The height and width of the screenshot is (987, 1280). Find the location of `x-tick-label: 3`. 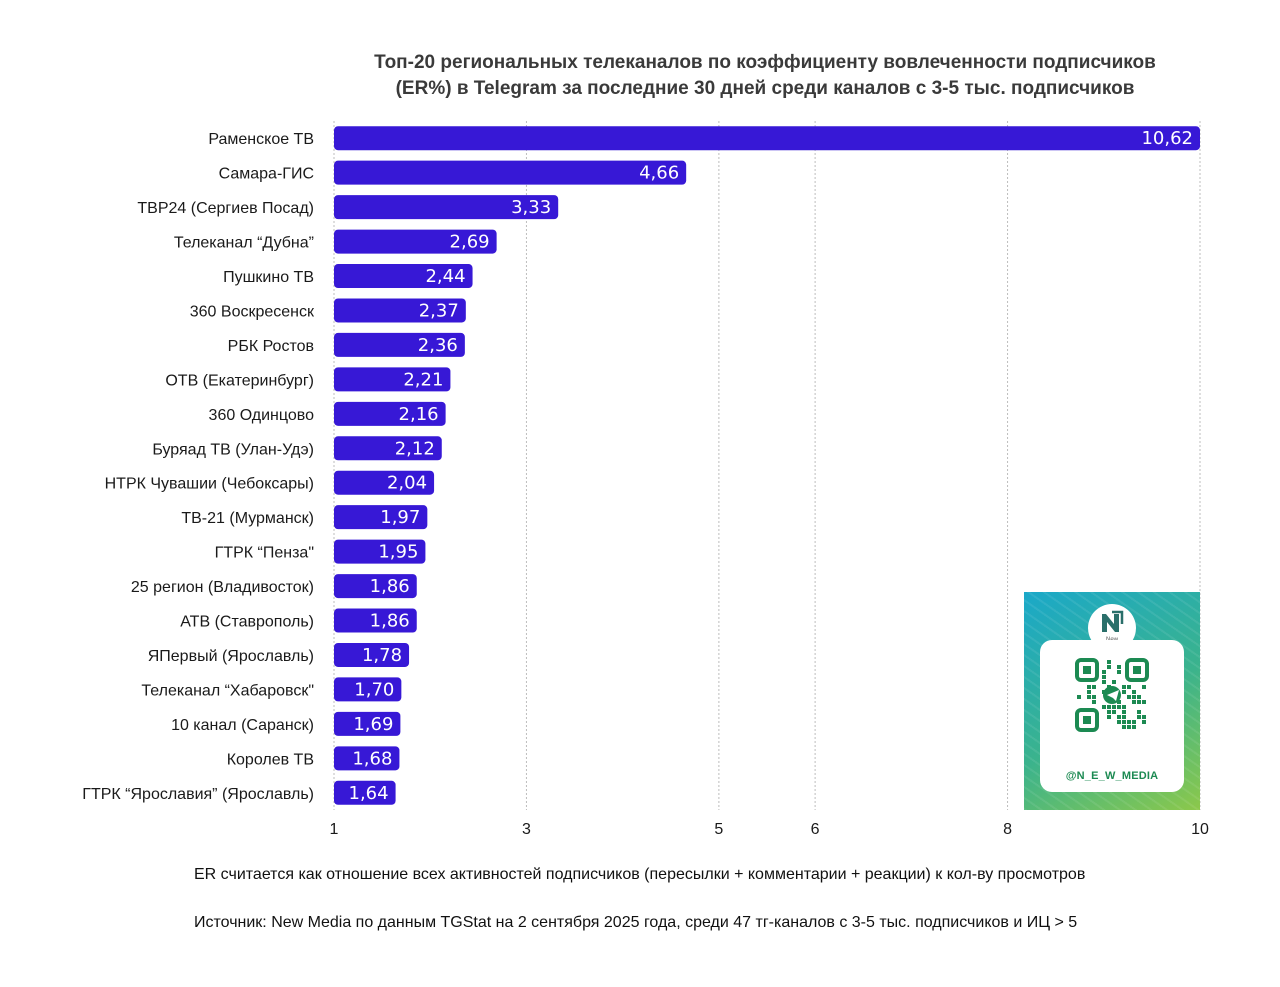

x-tick-label: 3 is located at coordinates (526, 829).